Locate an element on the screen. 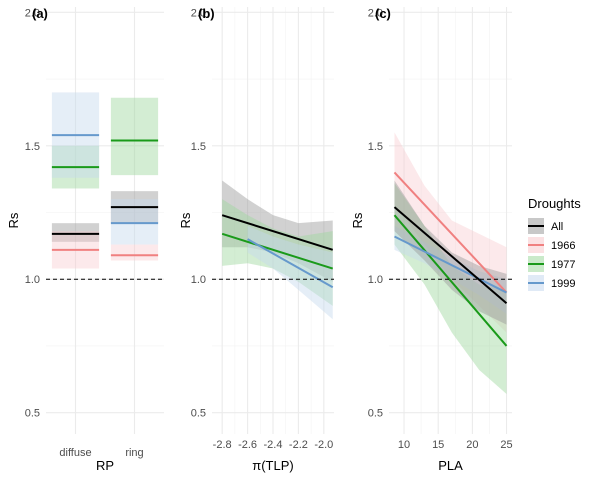 This screenshot has height=480, width=600. legend-label: All is located at coordinates (557, 227).